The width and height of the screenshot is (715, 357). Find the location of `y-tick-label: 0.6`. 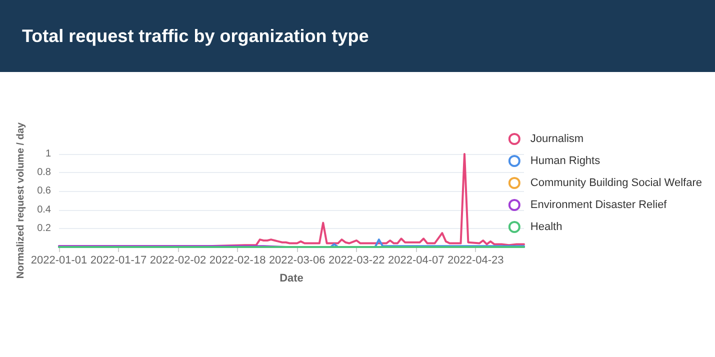

y-tick-label: 0.6 is located at coordinates (44, 191).